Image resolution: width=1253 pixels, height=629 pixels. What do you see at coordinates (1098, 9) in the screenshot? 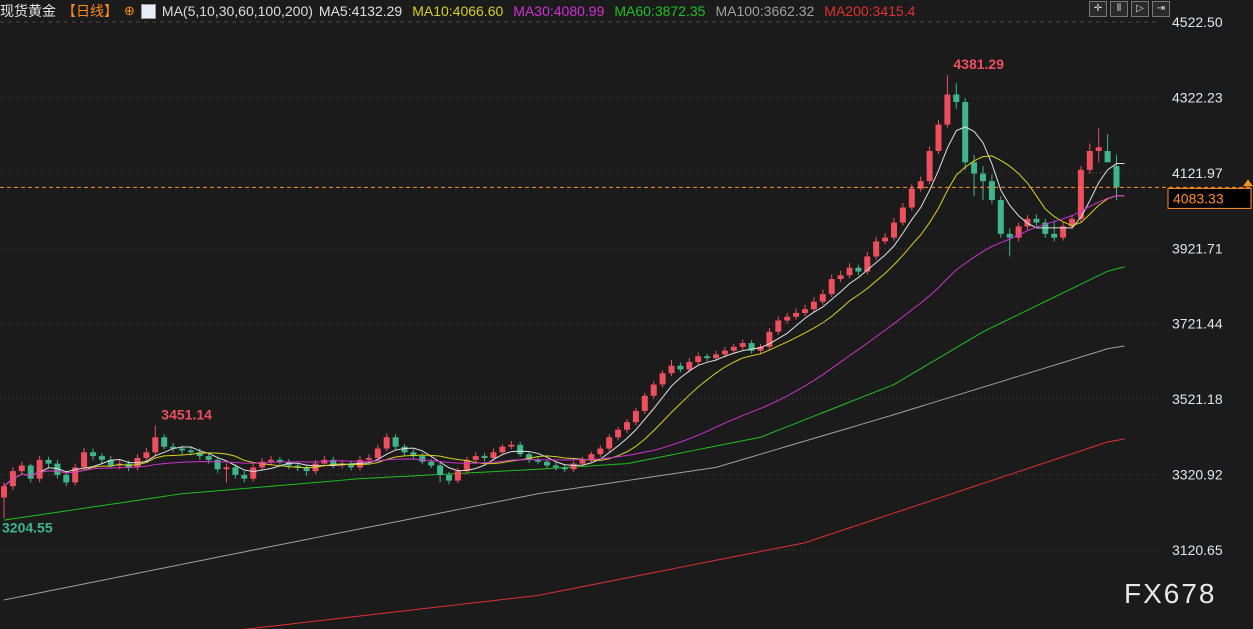
I see `crosshair-icon: ✛` at bounding box center [1098, 9].